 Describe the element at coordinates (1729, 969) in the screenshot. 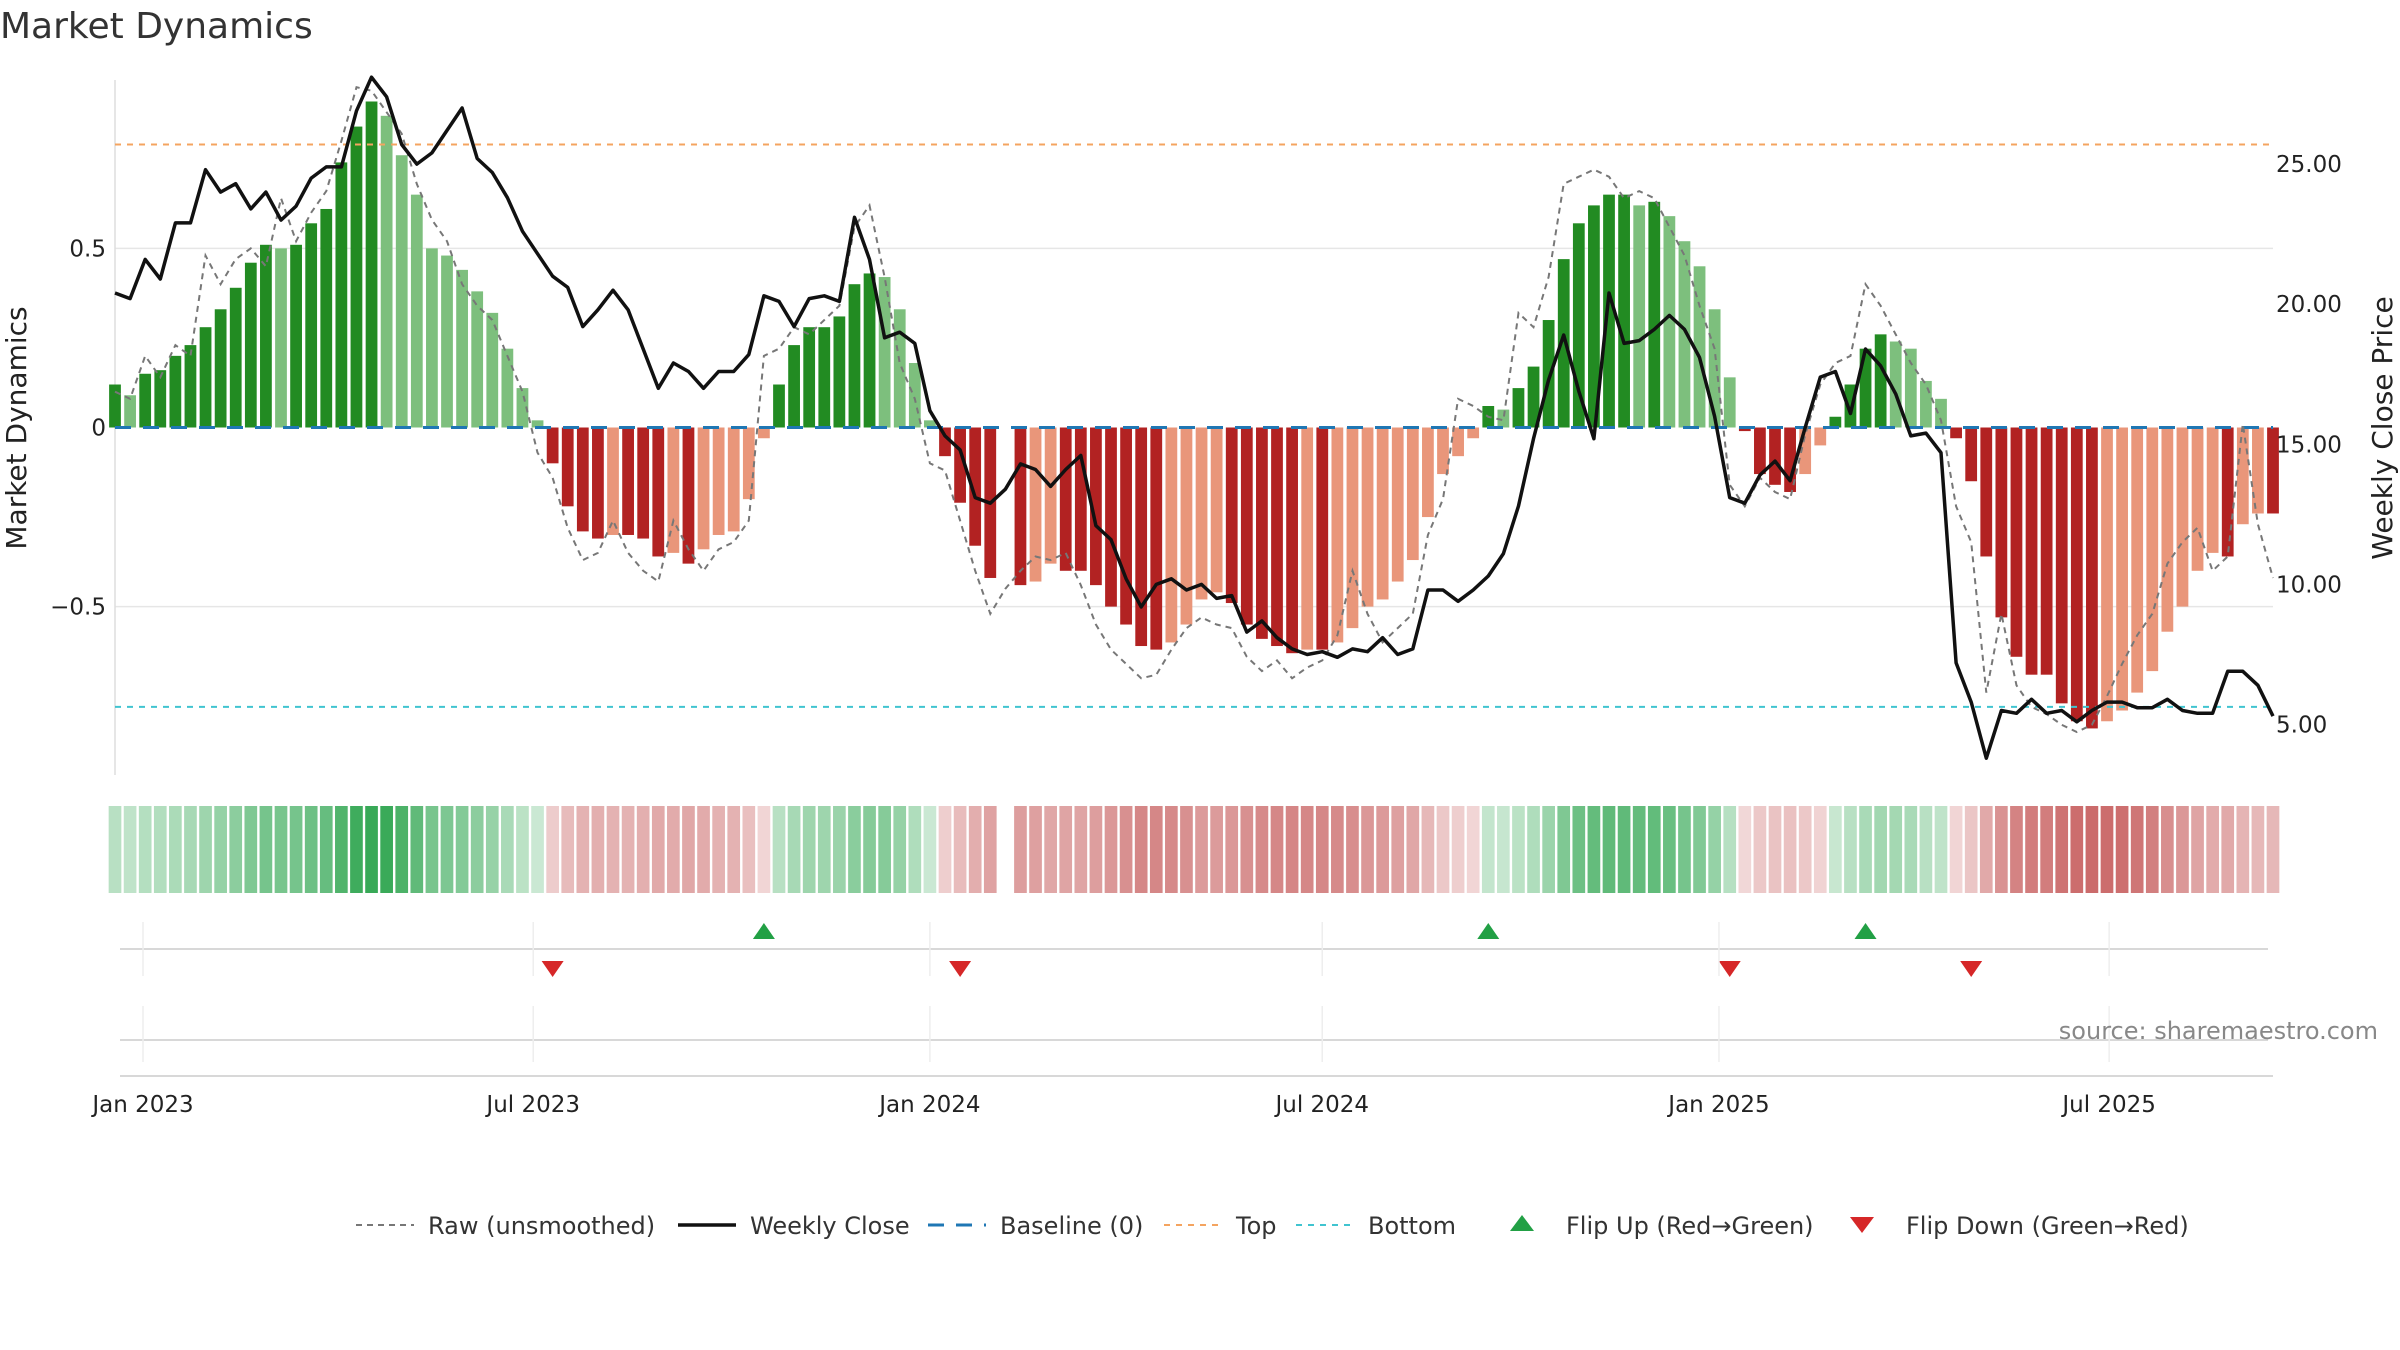

I see `flip-down-marker` at that location.